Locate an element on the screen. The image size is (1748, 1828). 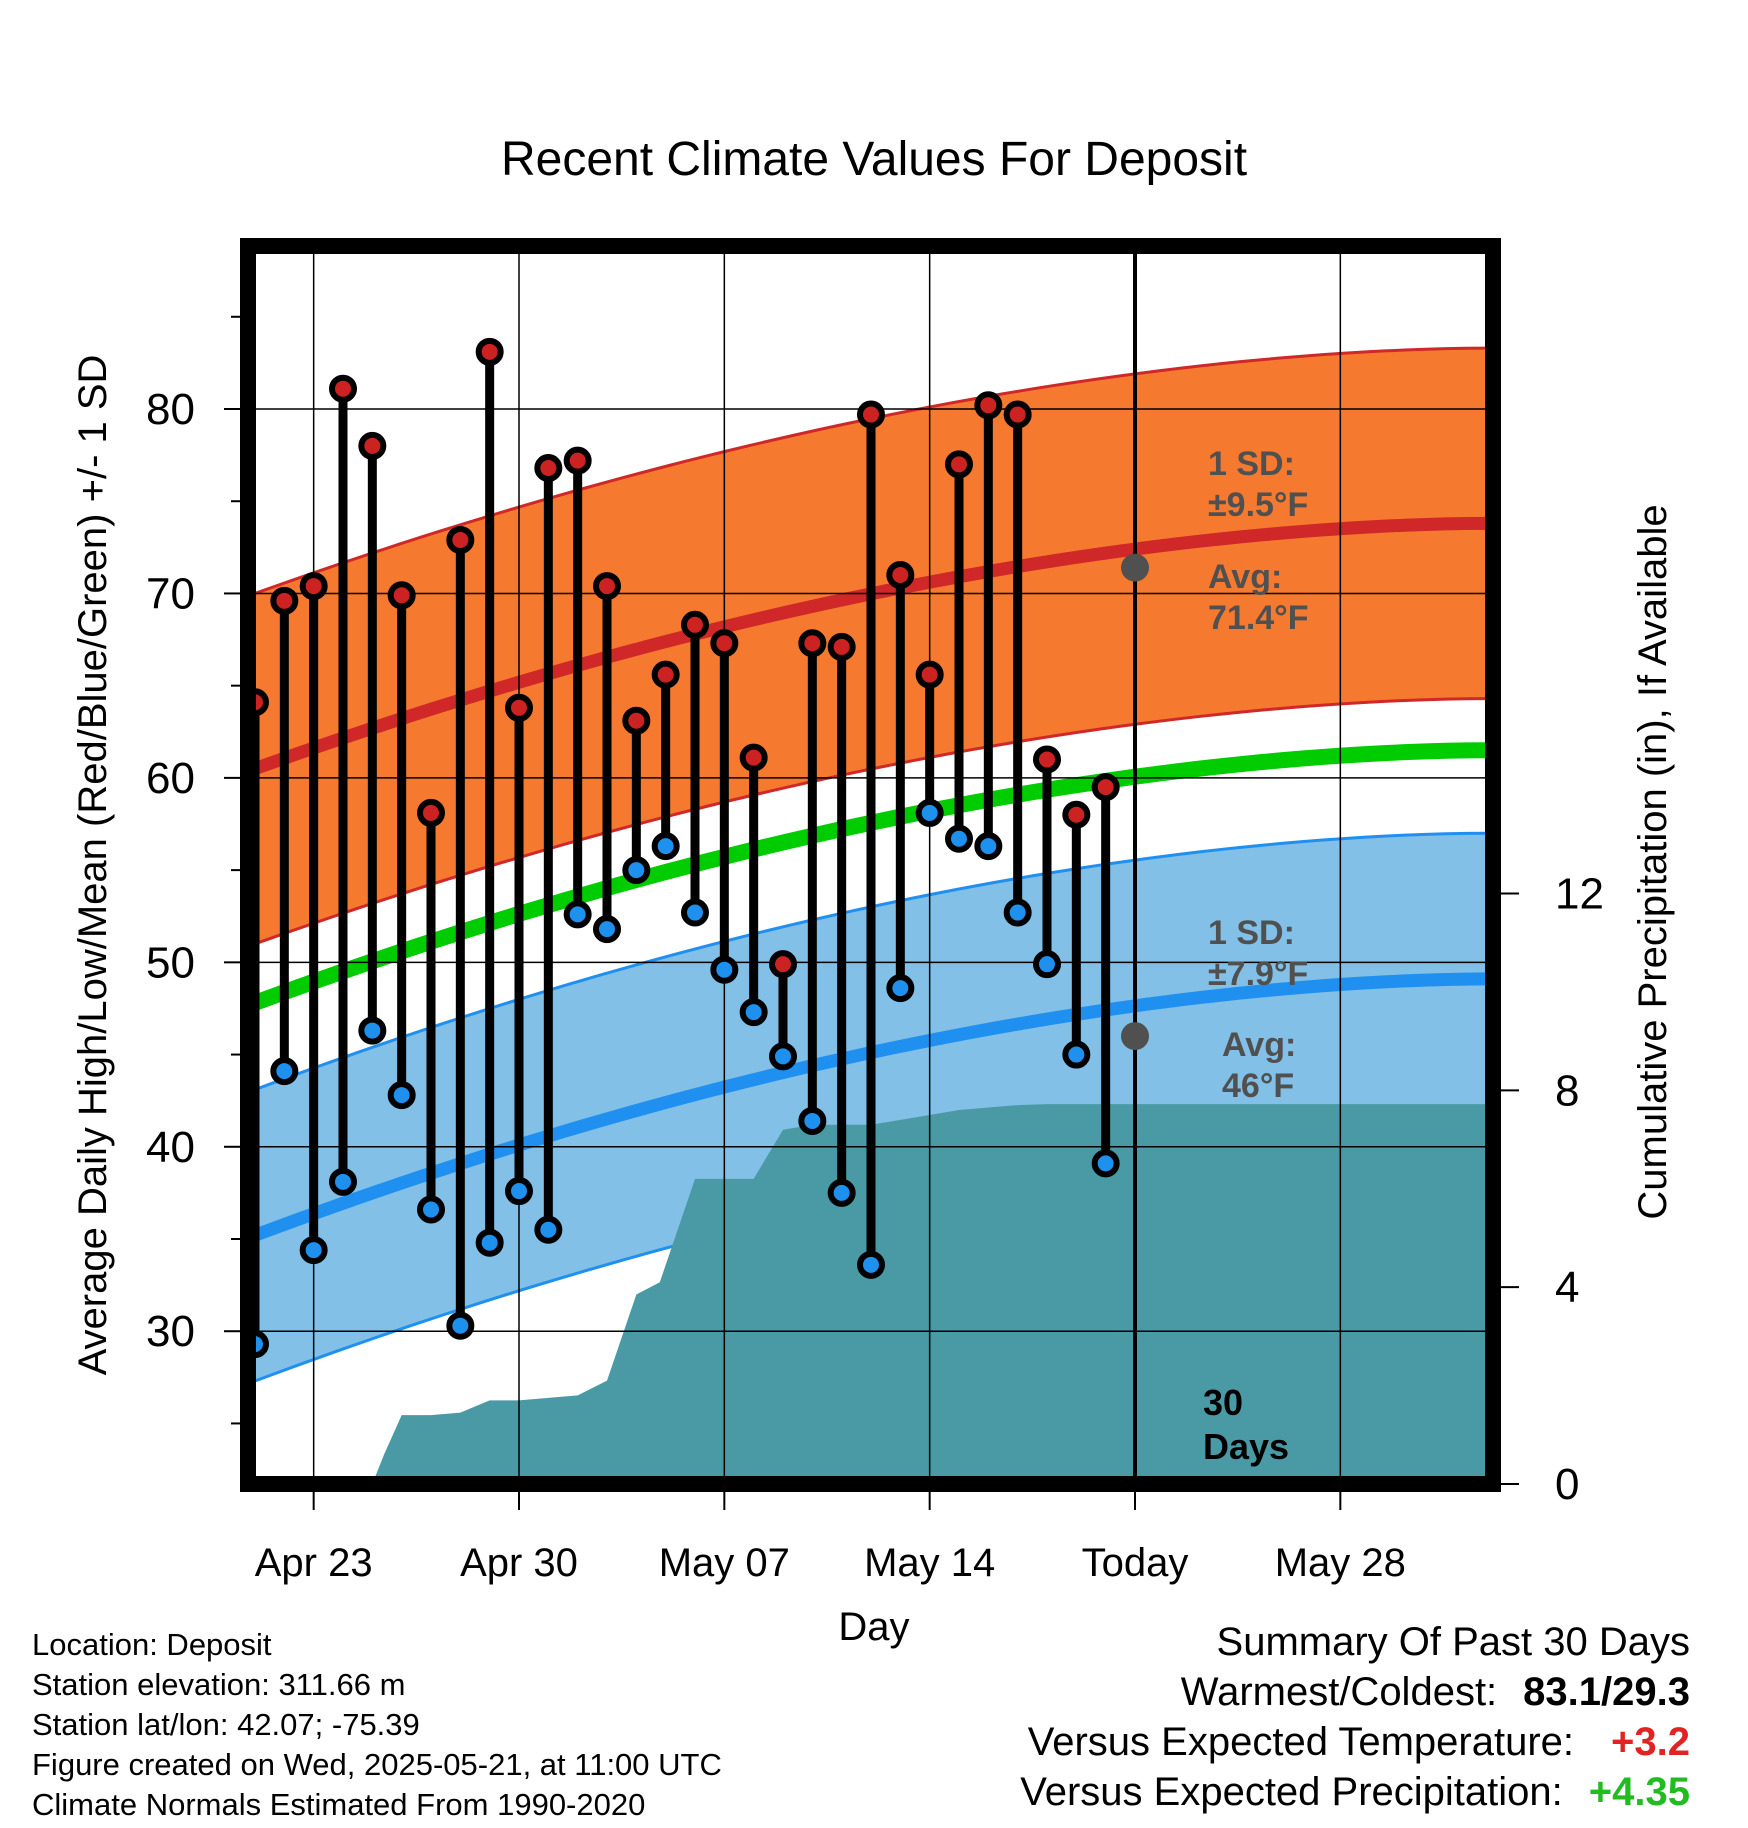
summary-heading-row: Summary Of Past 30 Days is located at coordinates (1240, 1645).